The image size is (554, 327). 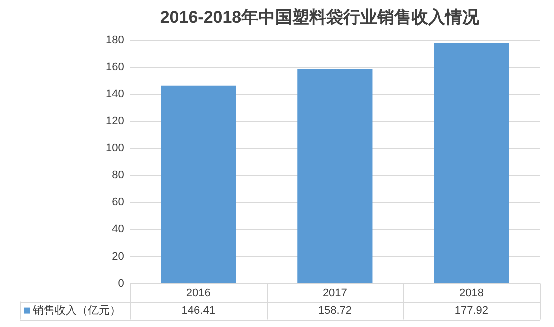 What do you see at coordinates (118, 176) in the screenshot?
I see `y-tick-label: 80` at bounding box center [118, 176].